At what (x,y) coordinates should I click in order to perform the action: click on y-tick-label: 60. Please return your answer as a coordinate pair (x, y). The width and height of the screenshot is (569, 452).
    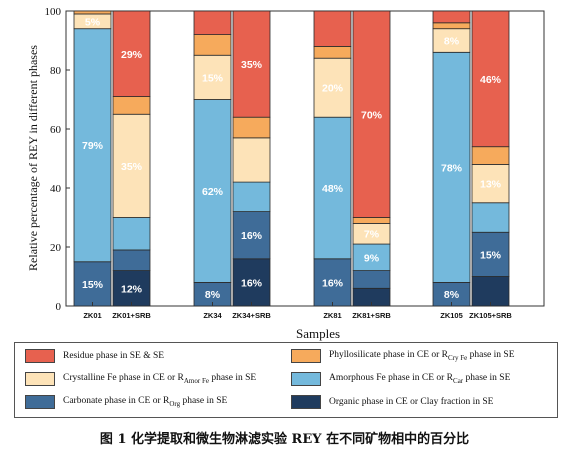
    Looking at the image, I should click on (56, 130).